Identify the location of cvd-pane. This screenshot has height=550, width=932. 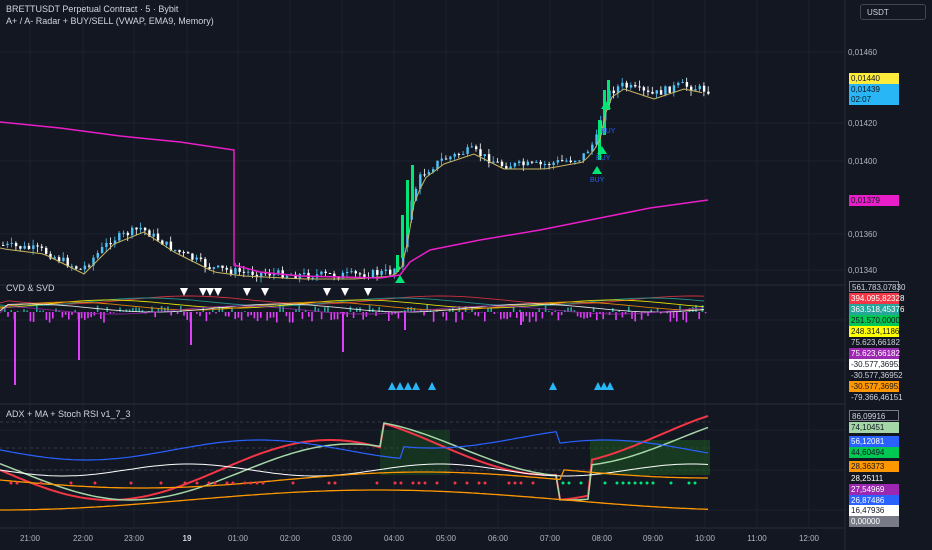
(353, 342).